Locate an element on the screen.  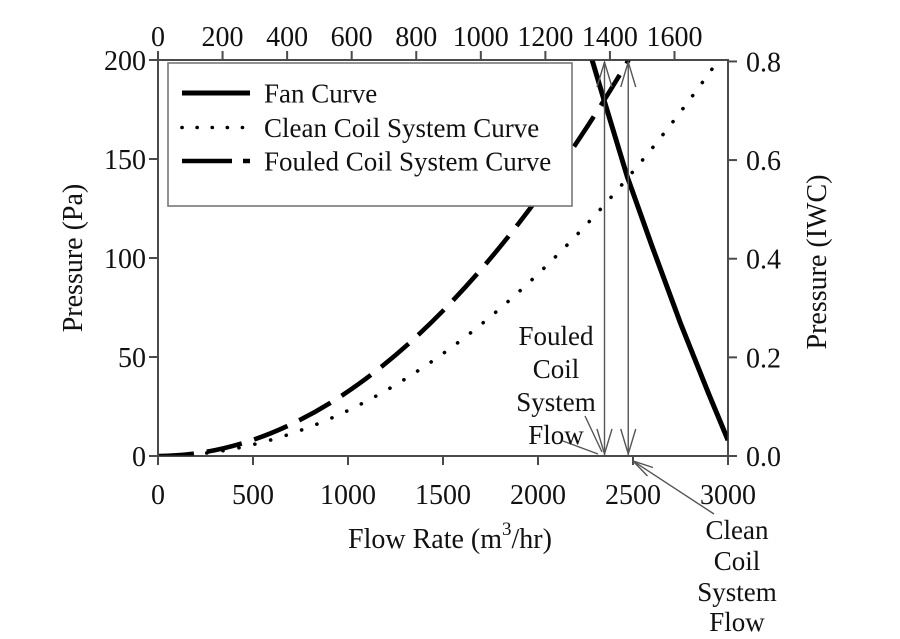
y-axis-right-tick-label: 0.2 is located at coordinates (763, 358).